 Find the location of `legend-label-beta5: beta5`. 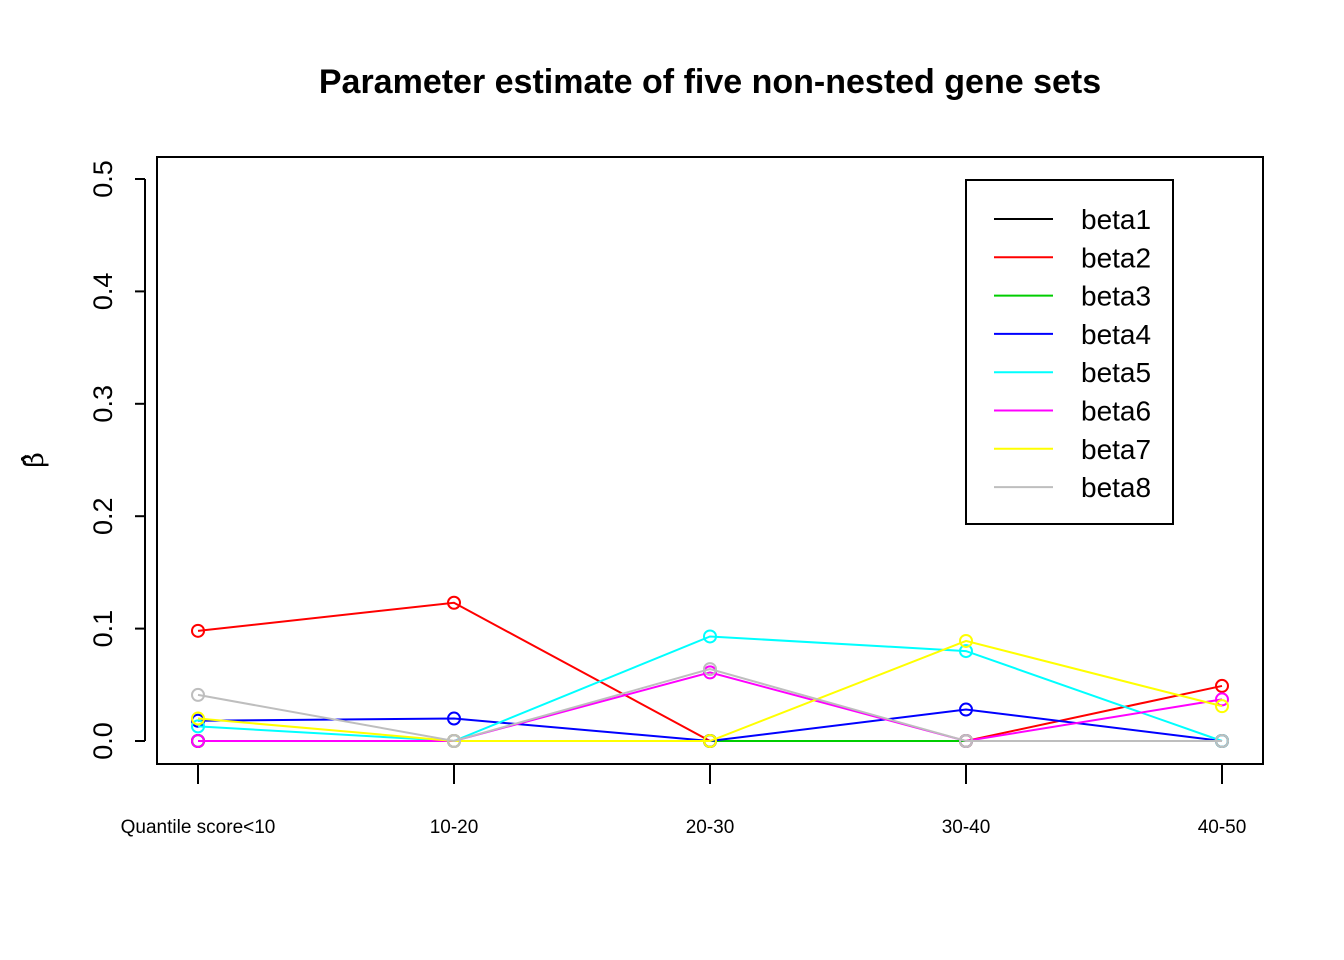

legend-label-beta5: beta5 is located at coordinates (1116, 372).